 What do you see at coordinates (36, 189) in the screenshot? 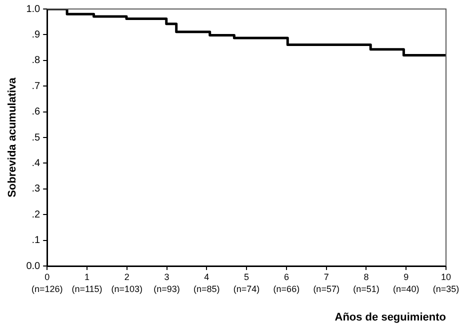
I see `y-tick-label: .3` at bounding box center [36, 189].